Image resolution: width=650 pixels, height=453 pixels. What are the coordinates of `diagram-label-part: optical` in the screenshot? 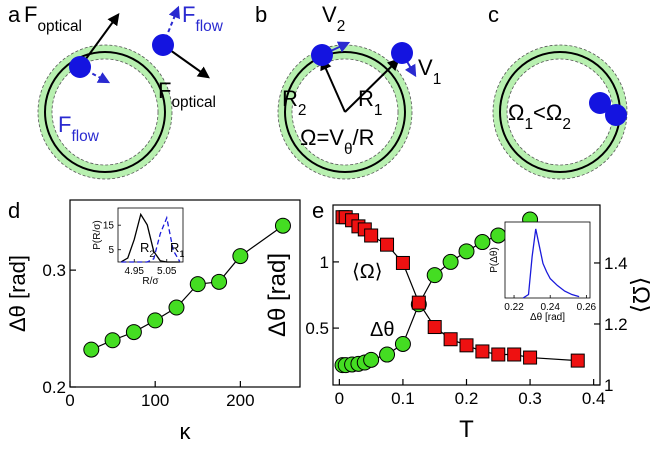 It's located at (59, 26).